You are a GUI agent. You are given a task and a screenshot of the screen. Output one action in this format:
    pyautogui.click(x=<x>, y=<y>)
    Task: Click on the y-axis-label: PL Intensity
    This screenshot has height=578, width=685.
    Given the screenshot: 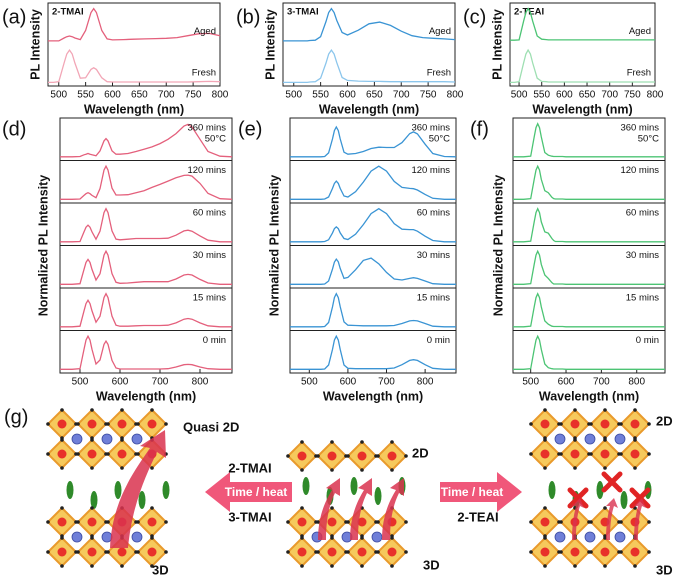 What is the action you would take?
    pyautogui.click(x=35, y=44)
    